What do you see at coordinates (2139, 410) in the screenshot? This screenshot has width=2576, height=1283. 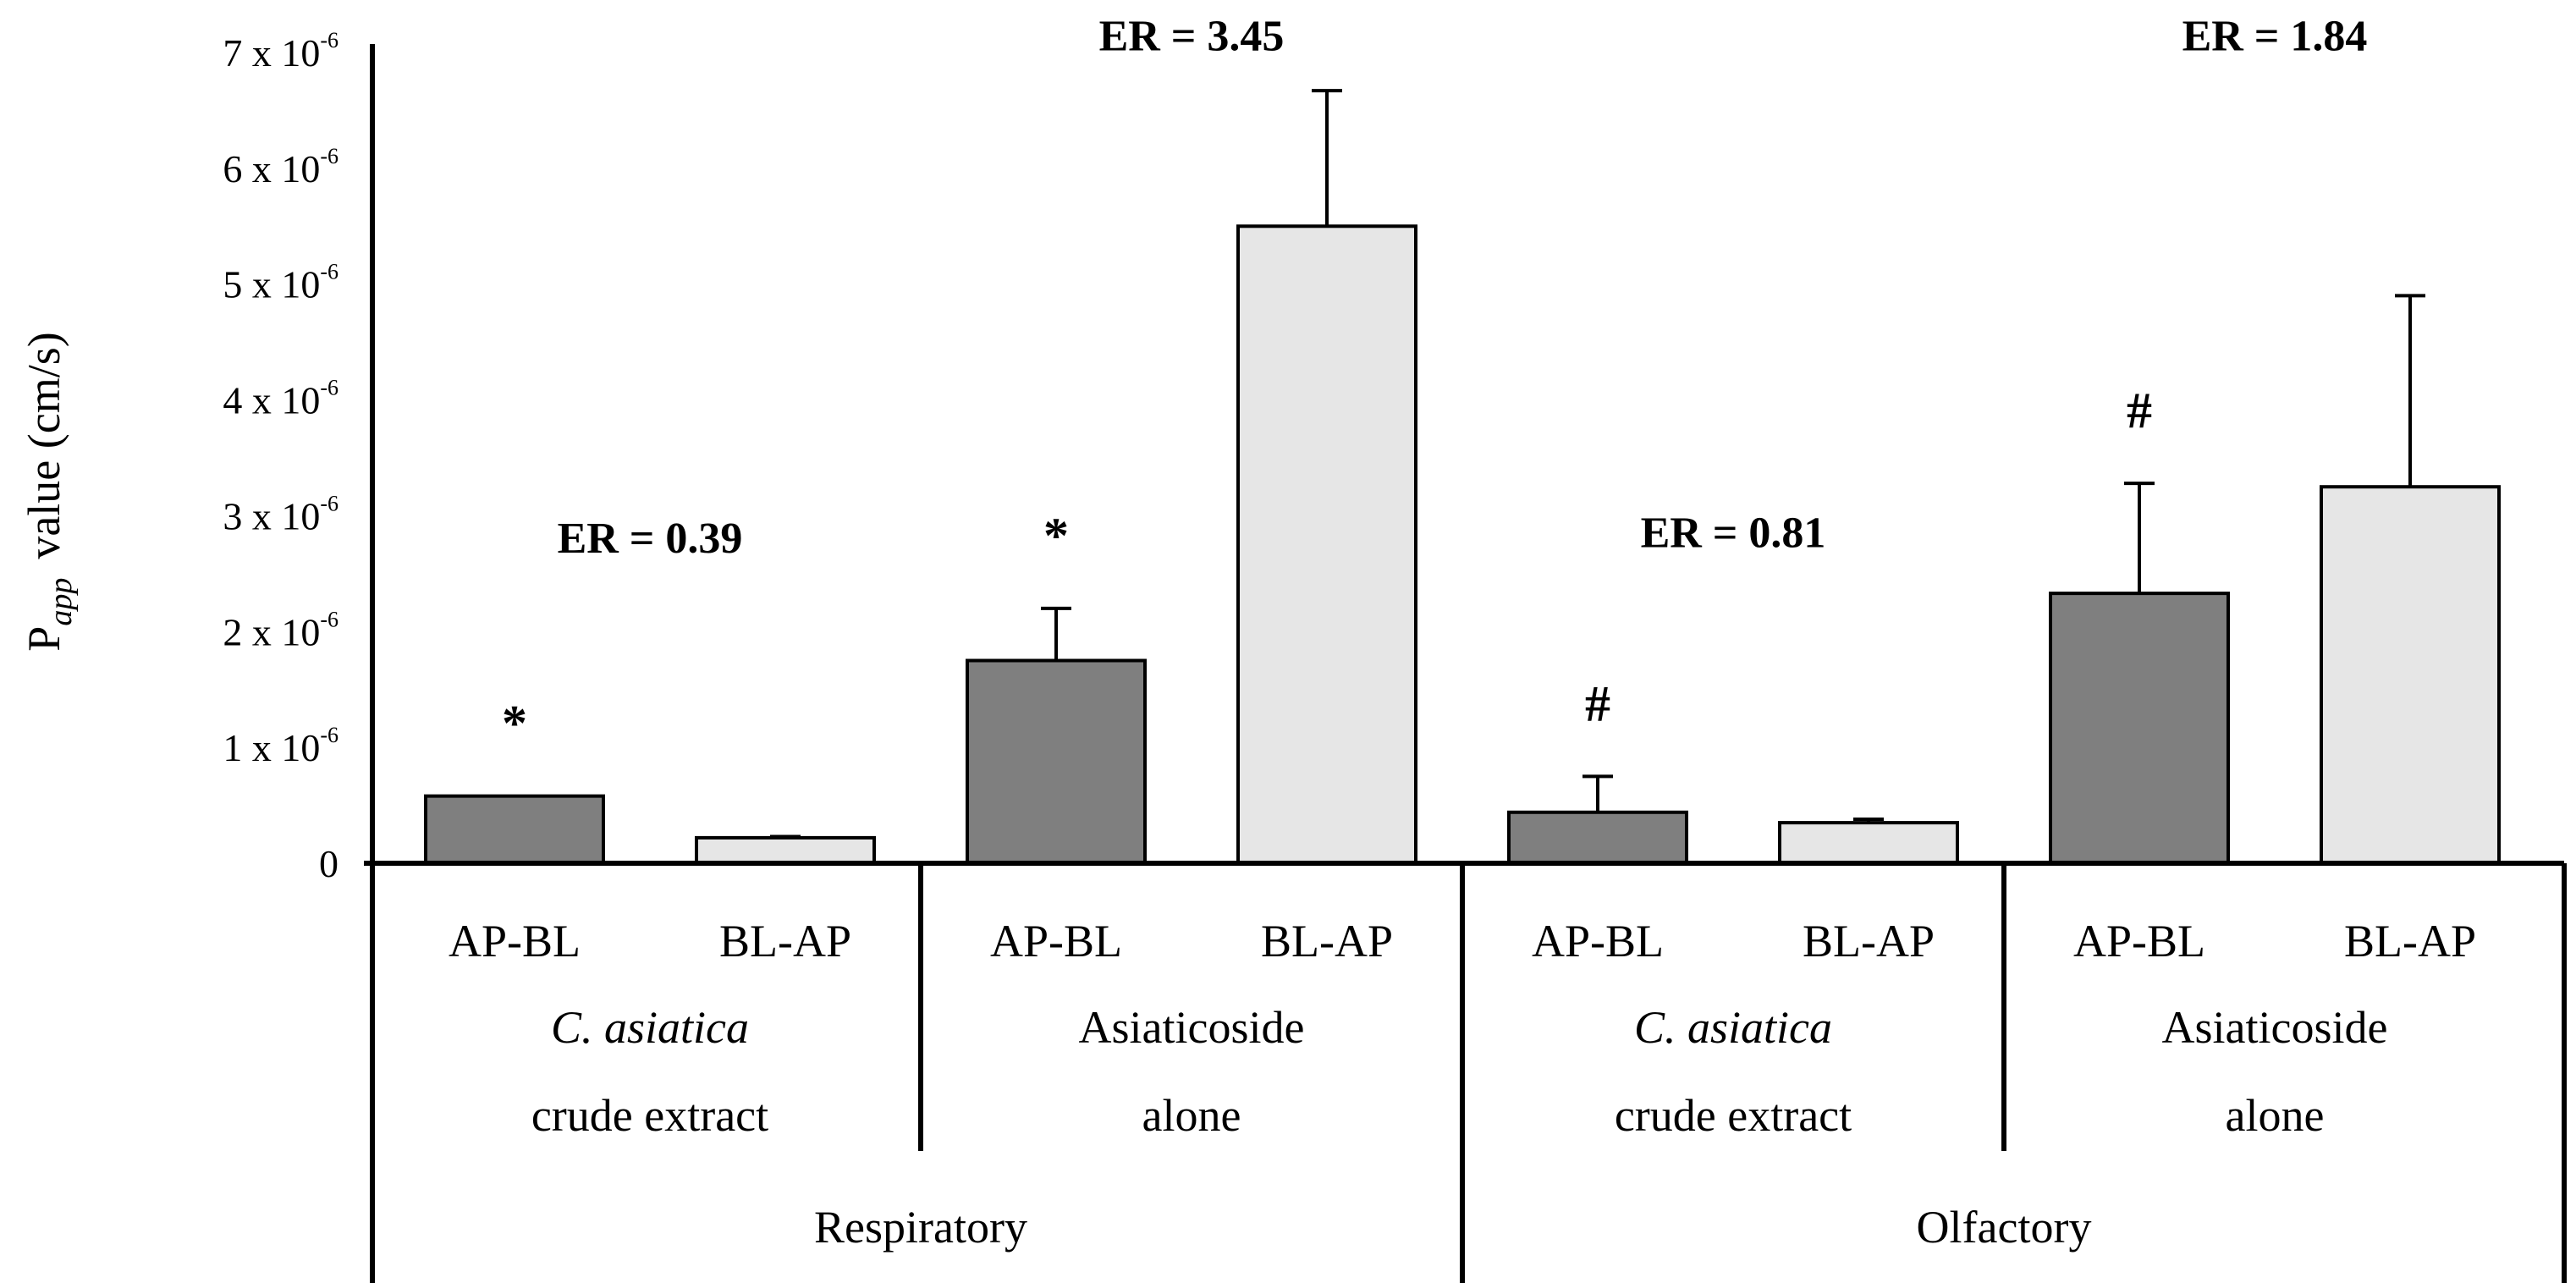 I see `significance-marker-7: #` at bounding box center [2139, 410].